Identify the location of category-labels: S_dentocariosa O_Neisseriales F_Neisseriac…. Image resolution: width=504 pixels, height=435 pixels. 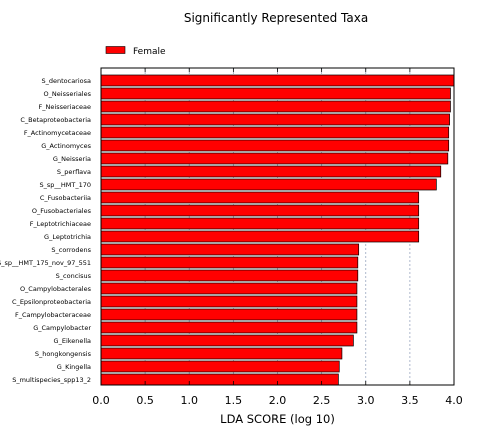
(46, 230).